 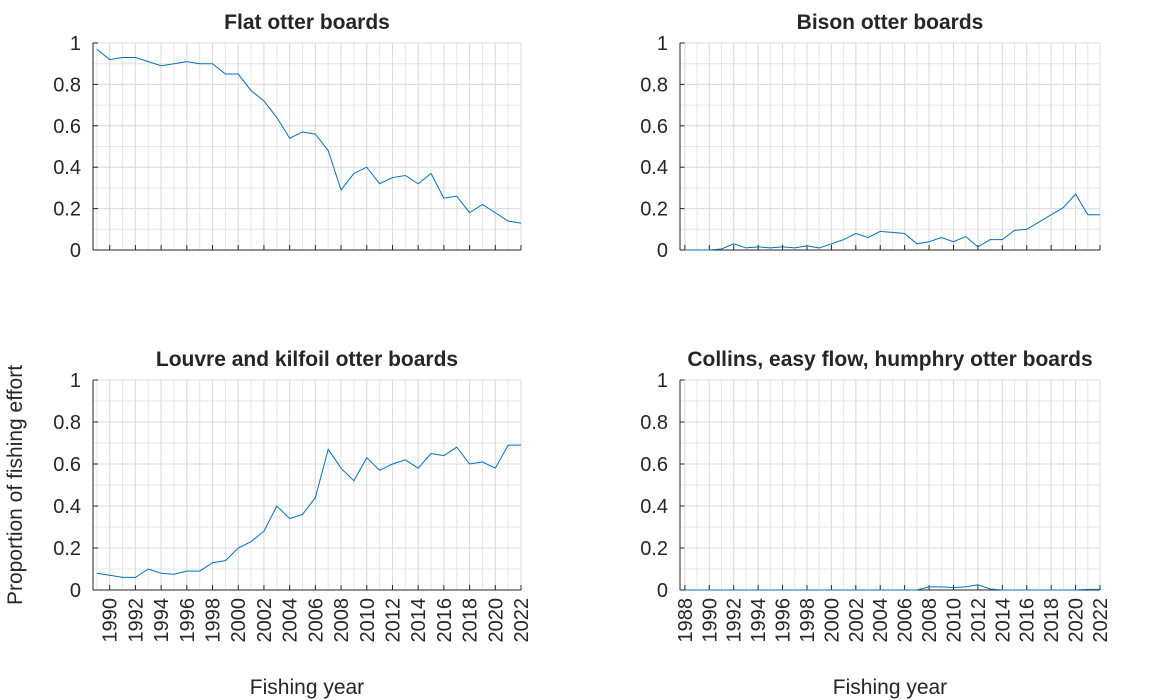 I want to click on chart-title: Collins, easy flow, humphry otter boards, so click(x=889, y=359).